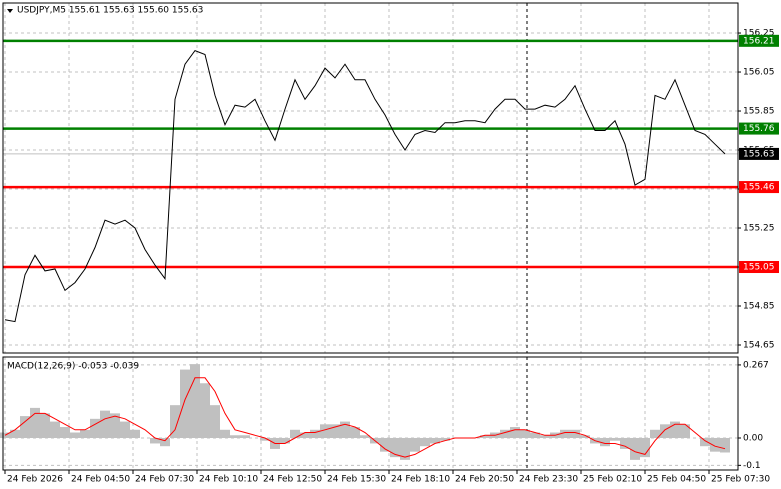  Describe the element at coordinates (676, 480) in the screenshot. I see `x-tick-label: 25 Feb 04:50` at that location.